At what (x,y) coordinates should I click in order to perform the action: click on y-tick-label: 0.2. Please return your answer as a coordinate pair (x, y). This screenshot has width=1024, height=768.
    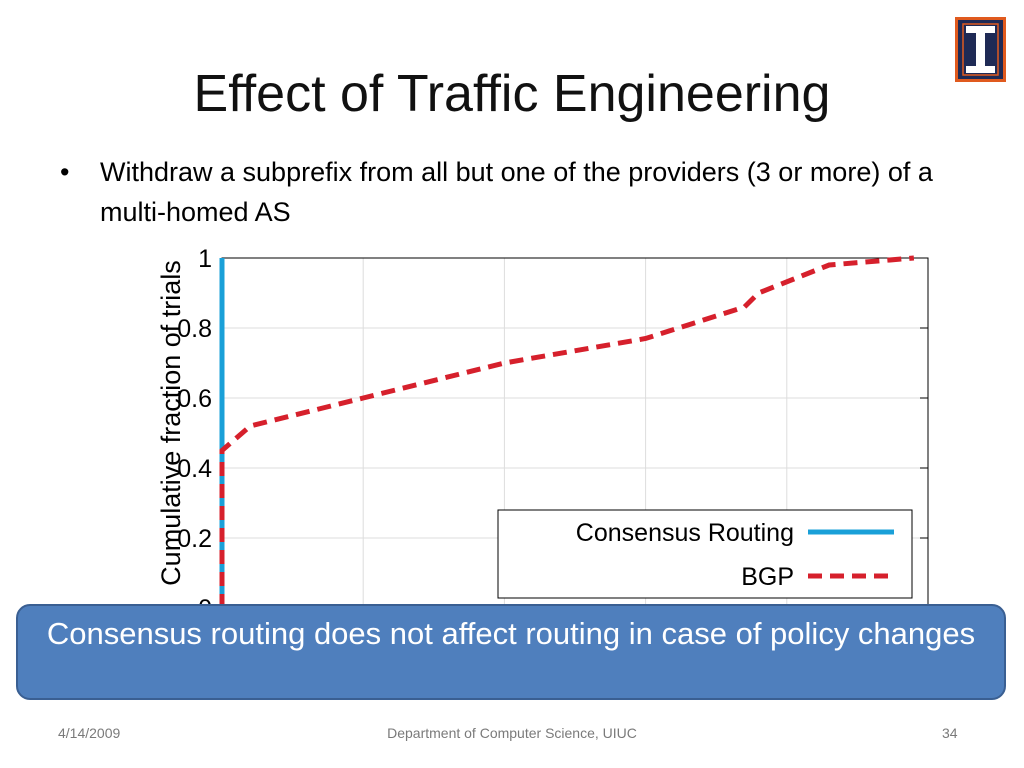
    Looking at the image, I should click on (194, 539).